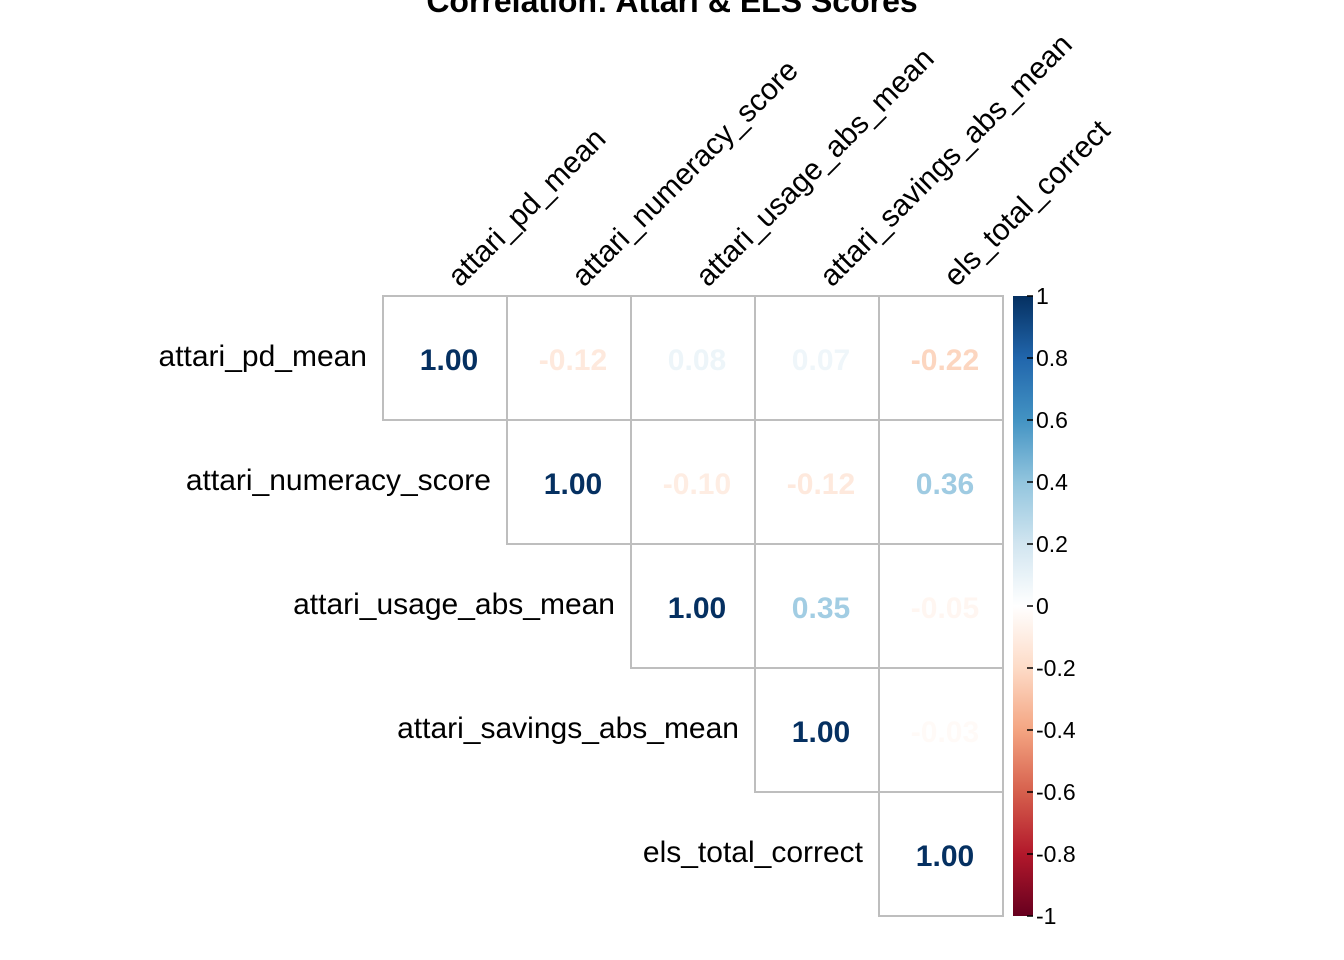 This screenshot has height=960, width=1344. What do you see at coordinates (1046, 916) in the screenshot?
I see `colorbar-tick-label: -1` at bounding box center [1046, 916].